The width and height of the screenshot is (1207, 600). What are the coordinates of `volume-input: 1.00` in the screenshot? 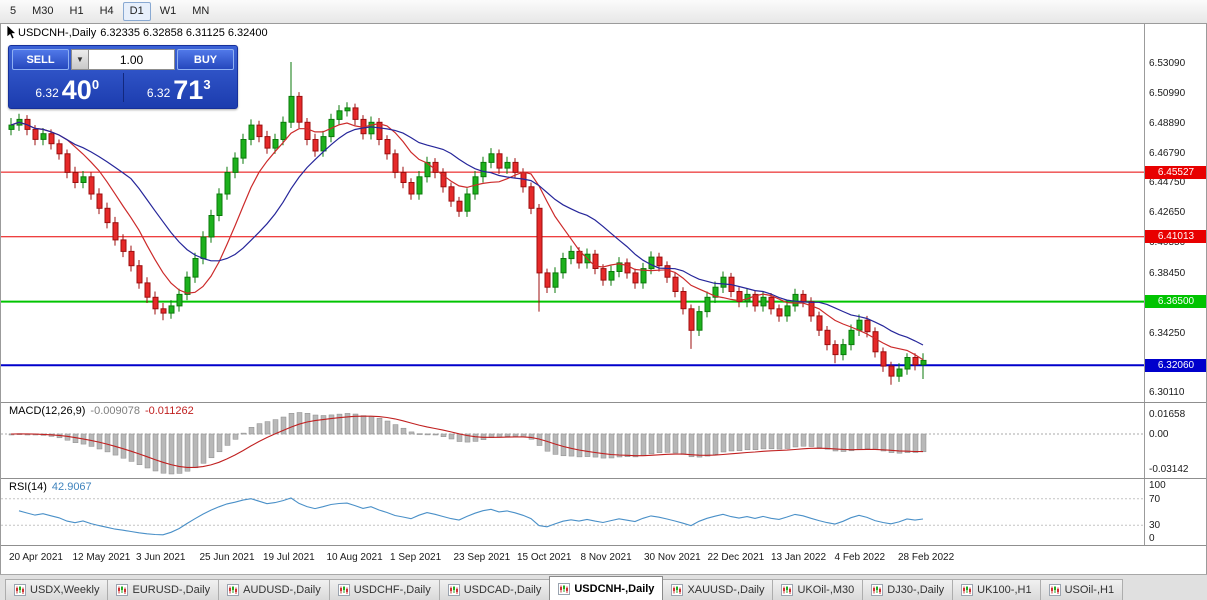 It's located at (132, 59).